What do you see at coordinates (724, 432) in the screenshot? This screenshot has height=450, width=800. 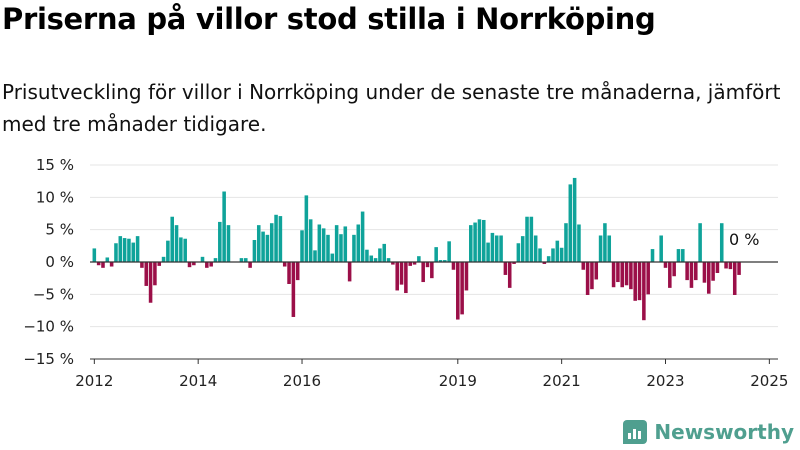 I see `brand-name: Newsworthy` at bounding box center [724, 432].